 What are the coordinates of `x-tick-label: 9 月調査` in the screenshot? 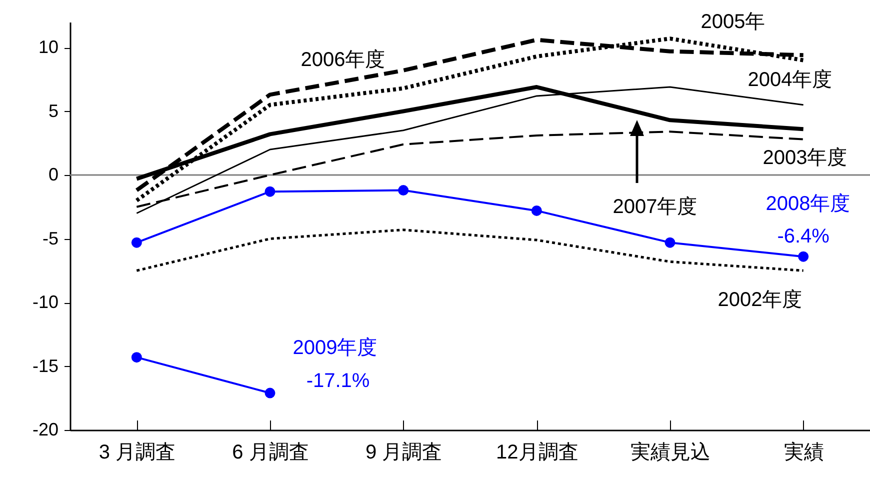 It's located at (403, 453).